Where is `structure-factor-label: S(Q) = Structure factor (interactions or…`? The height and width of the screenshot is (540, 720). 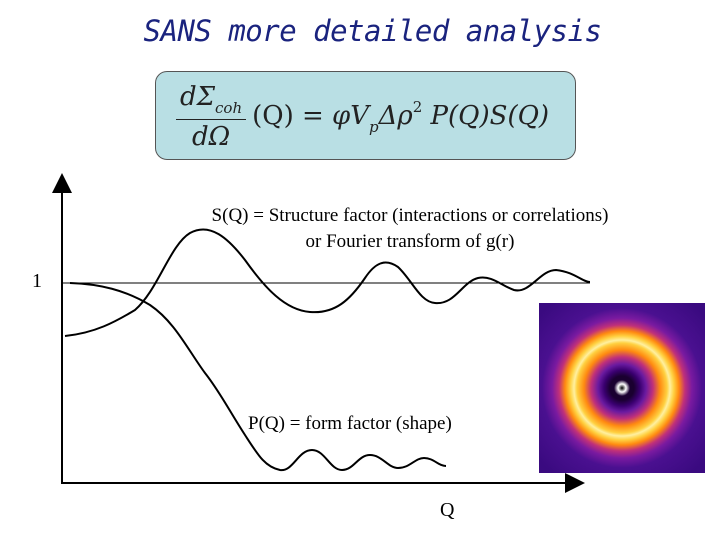 structure-factor-label: S(Q) = Structure factor (interactions or… is located at coordinates (410, 229).